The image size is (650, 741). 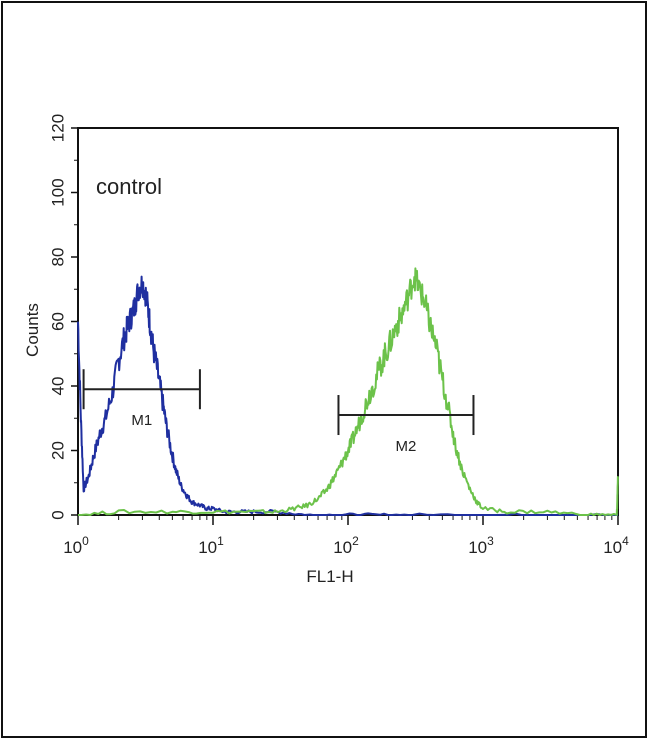 I want to click on x-tick-label-1: 10⁰, so click(x=76, y=545).